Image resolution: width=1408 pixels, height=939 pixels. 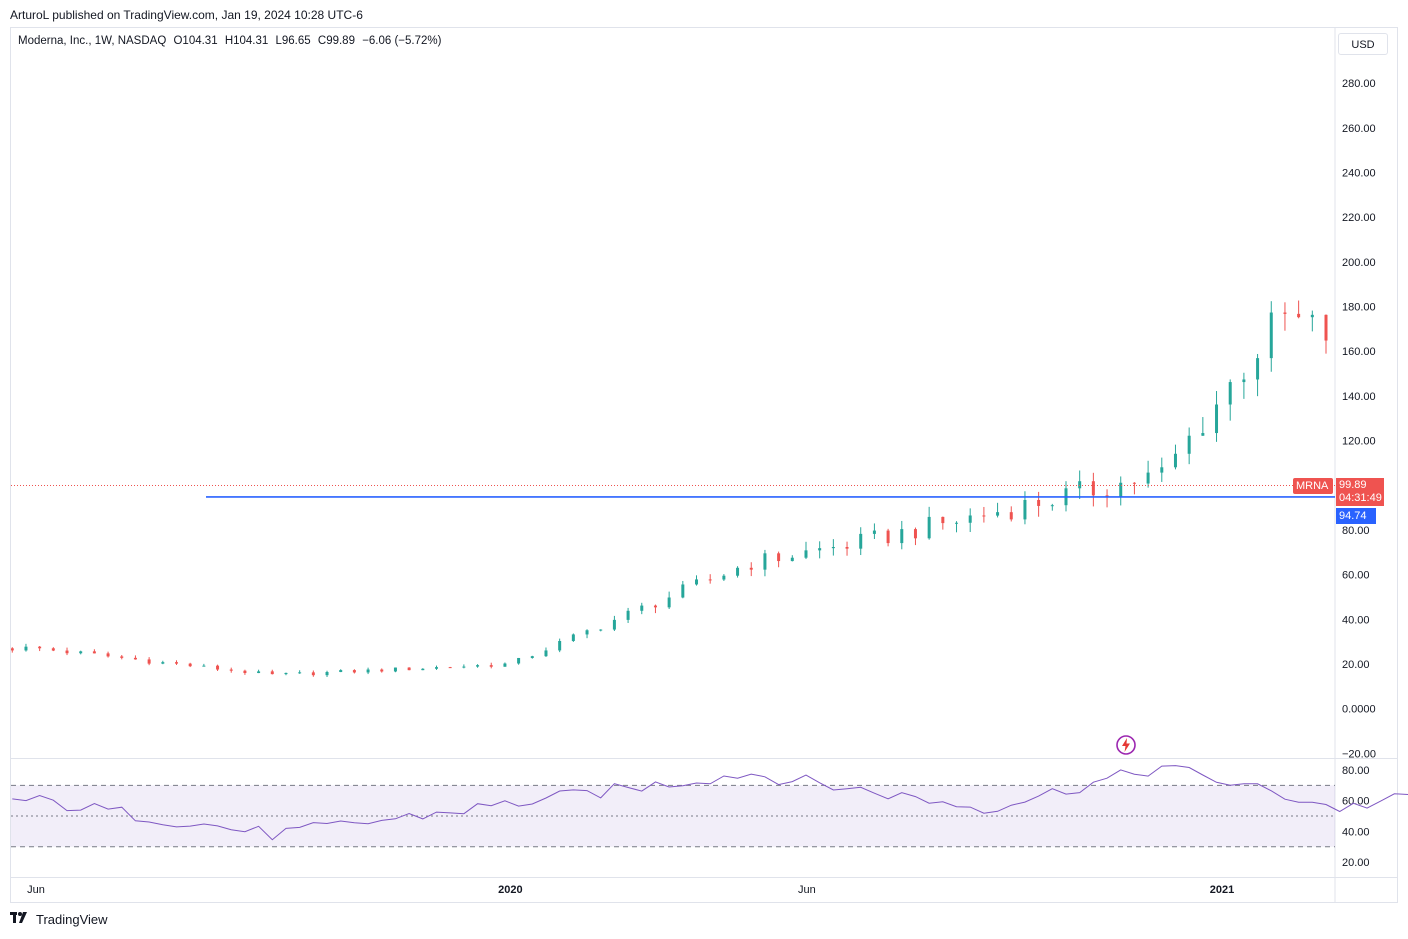 I want to click on time-axis-label: Jun, so click(x=807, y=890).